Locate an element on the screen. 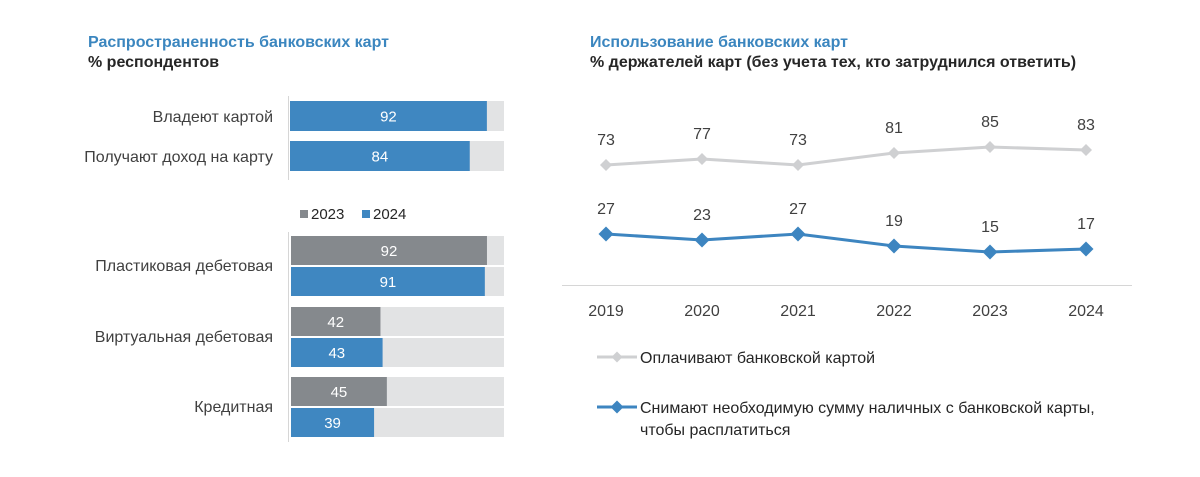 This screenshot has width=1200, height=477. data-label: 83 is located at coordinates (1086, 125).